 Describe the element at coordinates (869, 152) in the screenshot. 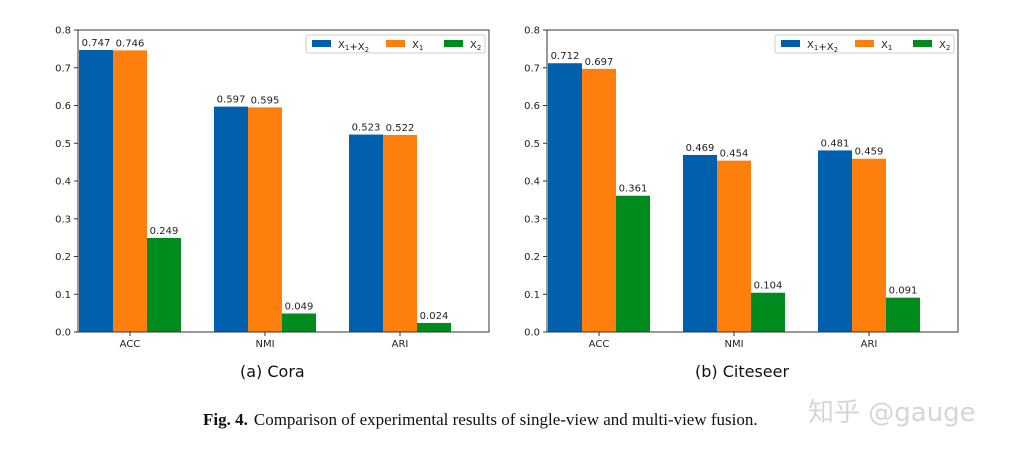

I see `data-label: 0.459` at that location.